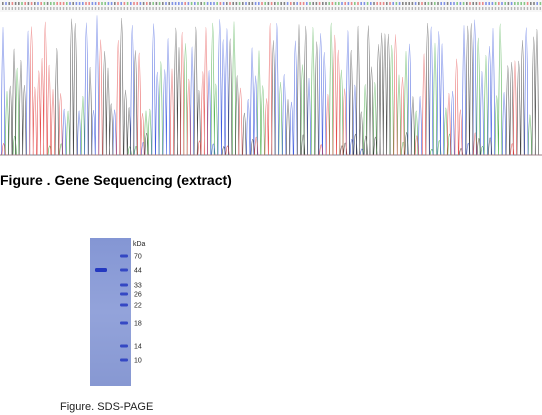 The image size is (542, 415). What do you see at coordinates (101, 270) in the screenshot?
I see `sample-band` at bounding box center [101, 270].